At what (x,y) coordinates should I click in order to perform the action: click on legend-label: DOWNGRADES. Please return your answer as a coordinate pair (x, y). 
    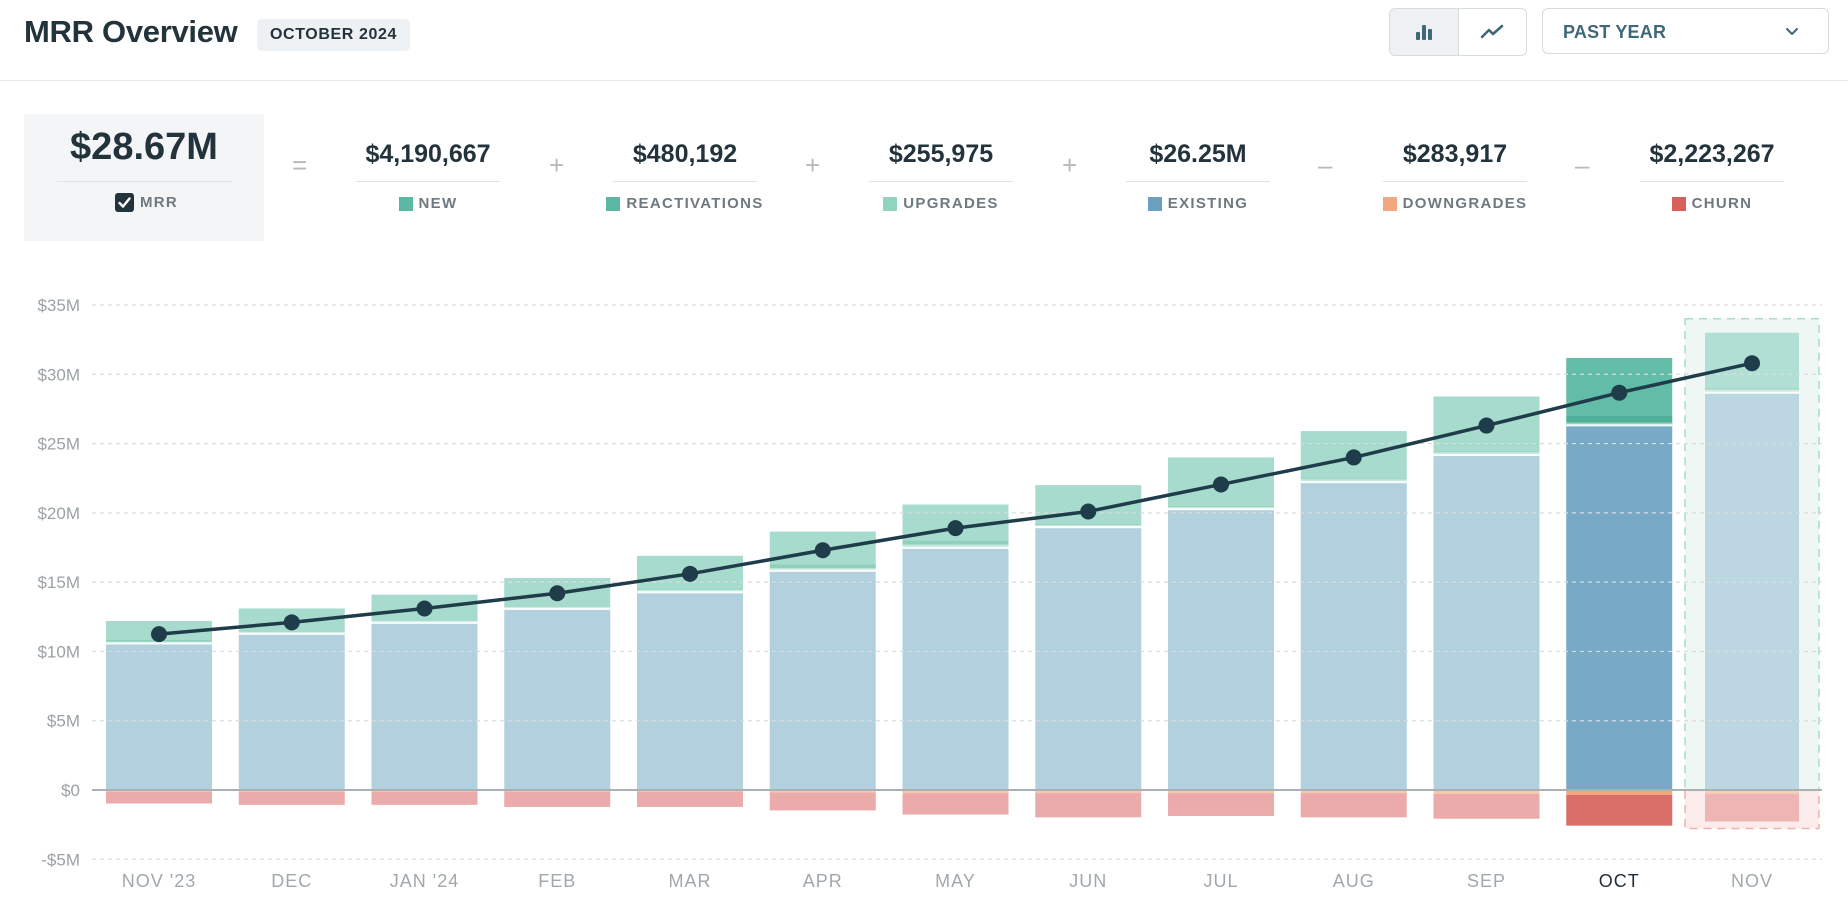
    Looking at the image, I should click on (1465, 203).